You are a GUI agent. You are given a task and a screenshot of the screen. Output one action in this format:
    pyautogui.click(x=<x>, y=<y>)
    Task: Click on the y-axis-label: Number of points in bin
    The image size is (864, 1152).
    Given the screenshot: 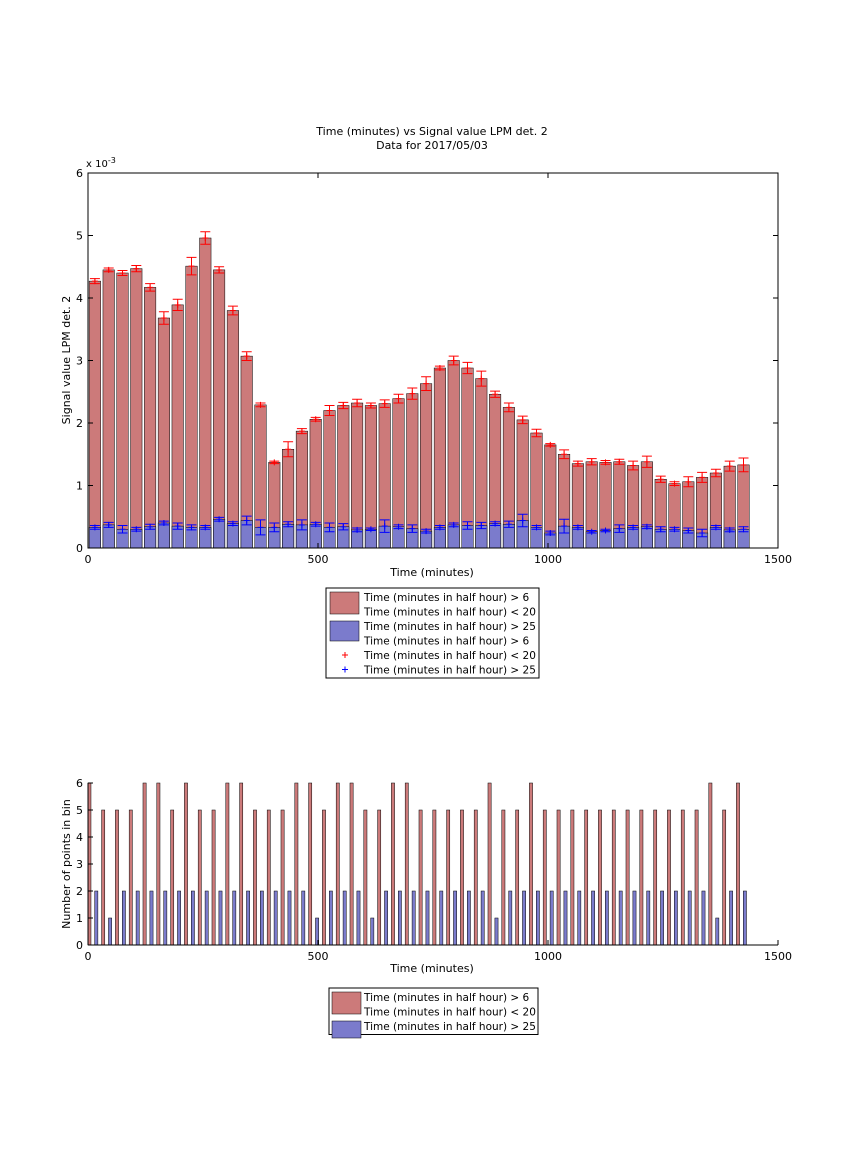 What is the action you would take?
    pyautogui.click(x=66, y=864)
    